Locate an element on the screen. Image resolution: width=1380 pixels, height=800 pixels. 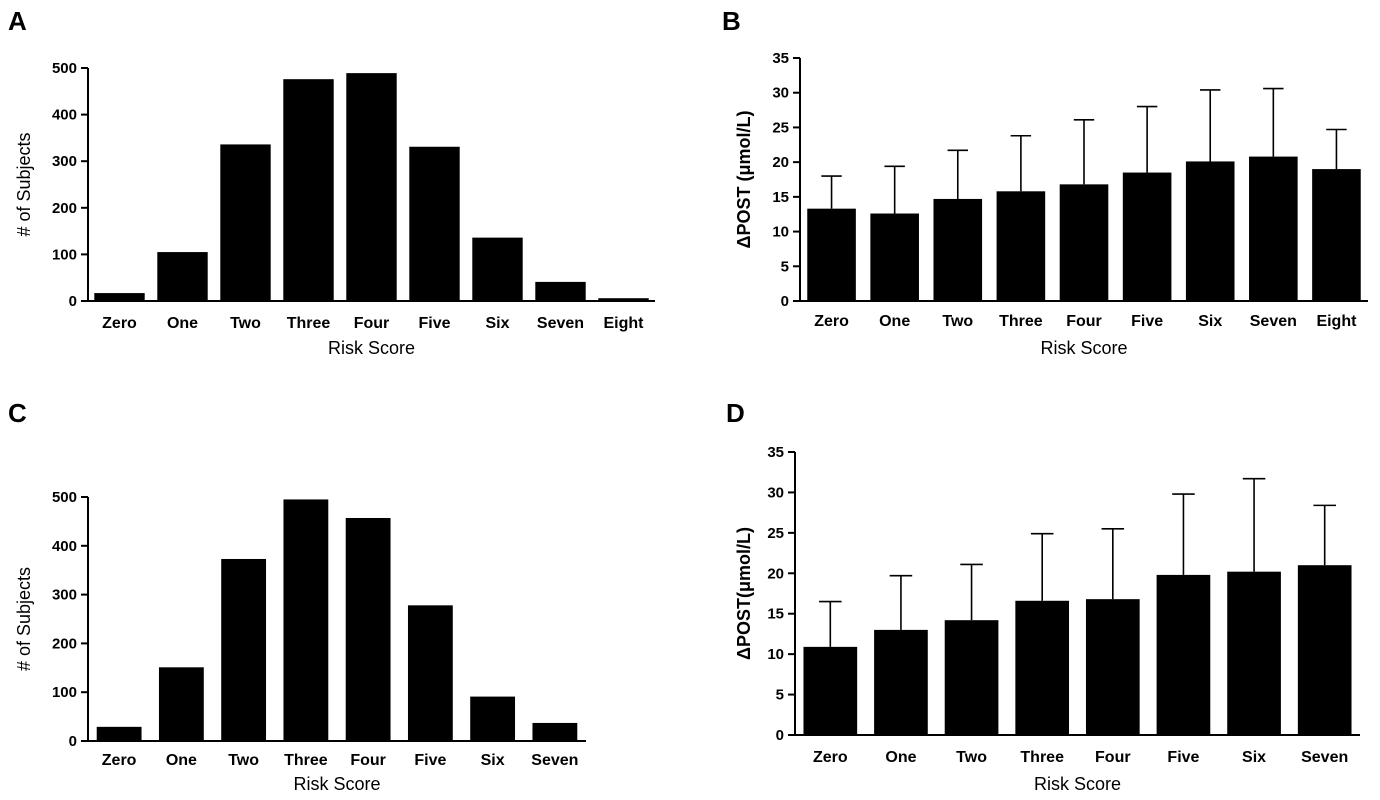
panel-letter-b: B is located at coordinates (731, 21).